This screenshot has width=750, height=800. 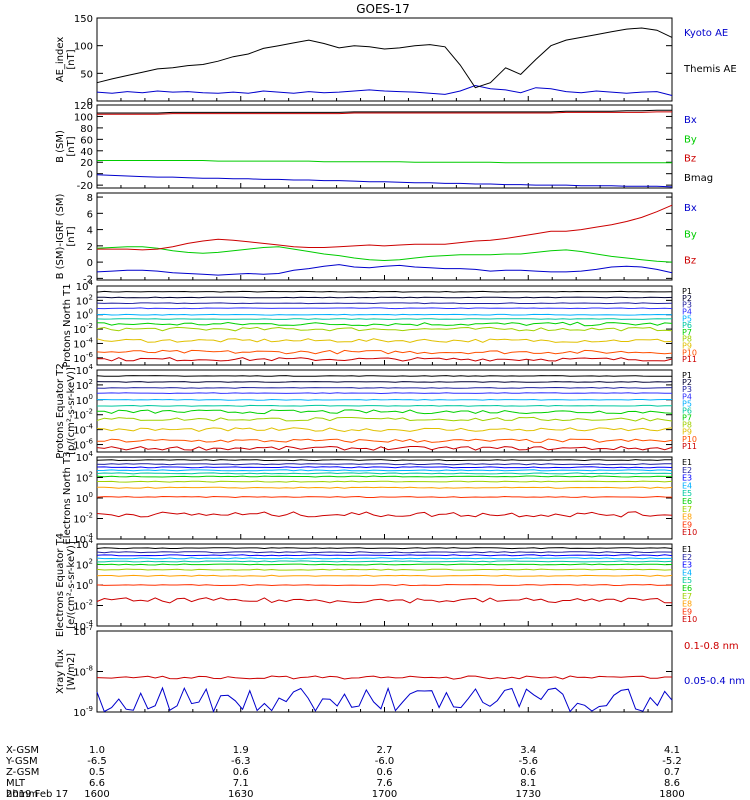 I want to click on series-line-e4, so click(x=384, y=558).